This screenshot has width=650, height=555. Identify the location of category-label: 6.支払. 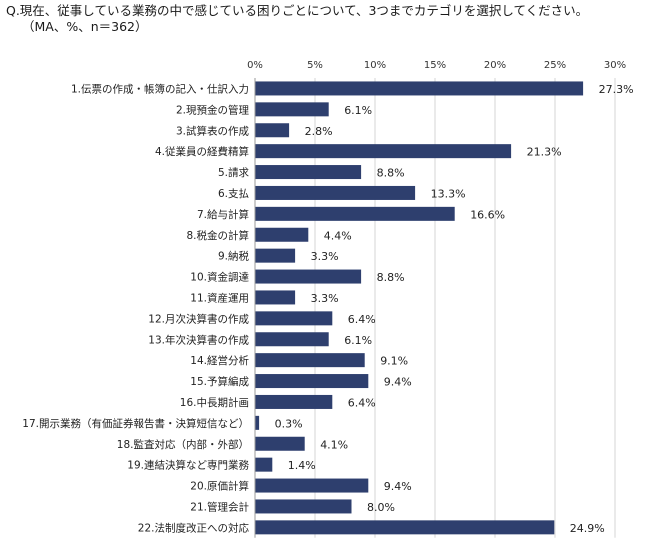
(233, 193).